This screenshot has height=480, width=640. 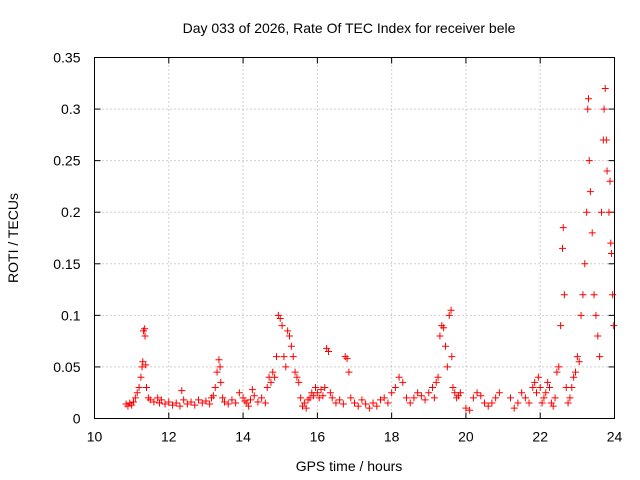 What do you see at coordinates (66, 161) in the screenshot?
I see `y-tick-label: 0.25` at bounding box center [66, 161].